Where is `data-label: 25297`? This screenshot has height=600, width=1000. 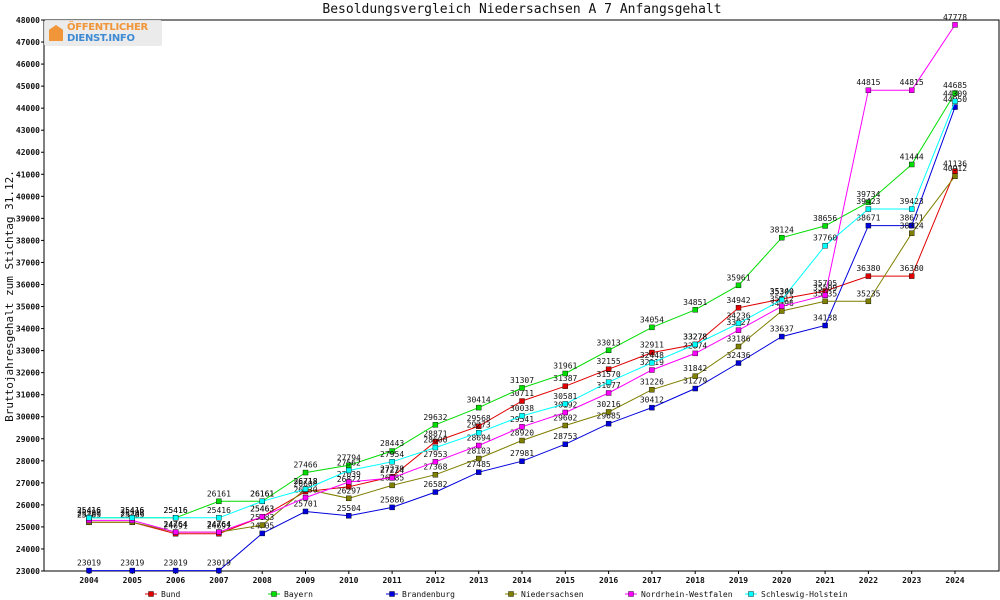 data-label: 25297 is located at coordinates (132, 512).